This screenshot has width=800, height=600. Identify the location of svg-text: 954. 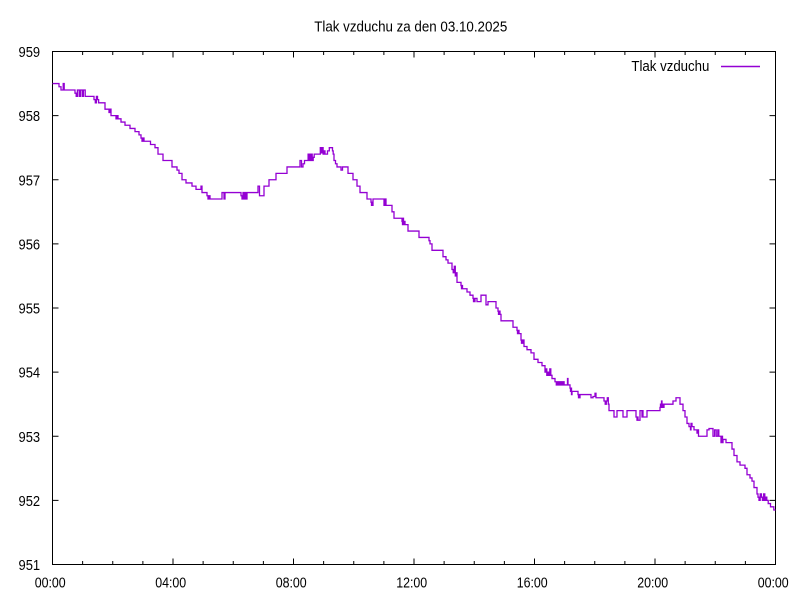
(30, 373).